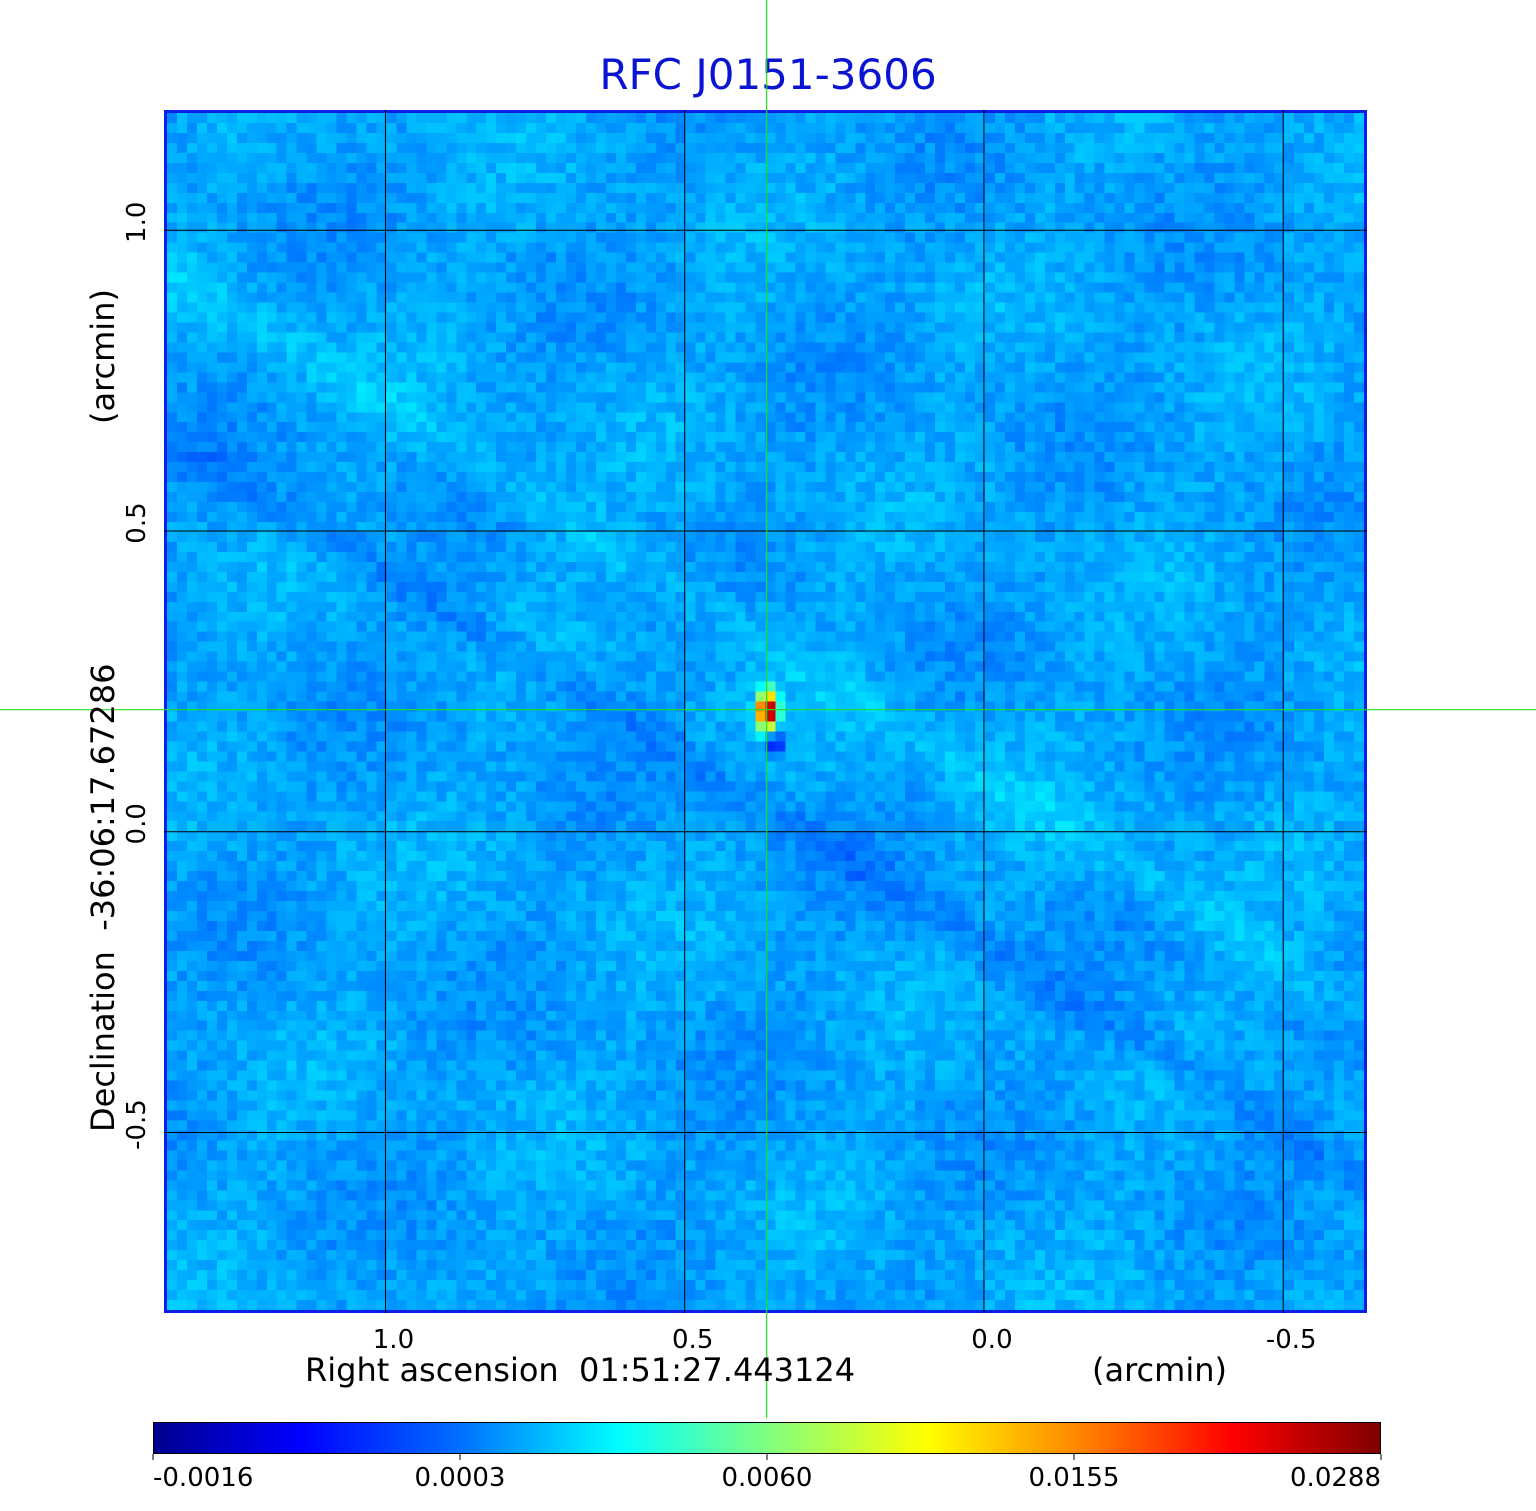  What do you see at coordinates (1291, 1340) in the screenshot?
I see `x-tick-label: -0.5` at bounding box center [1291, 1340].